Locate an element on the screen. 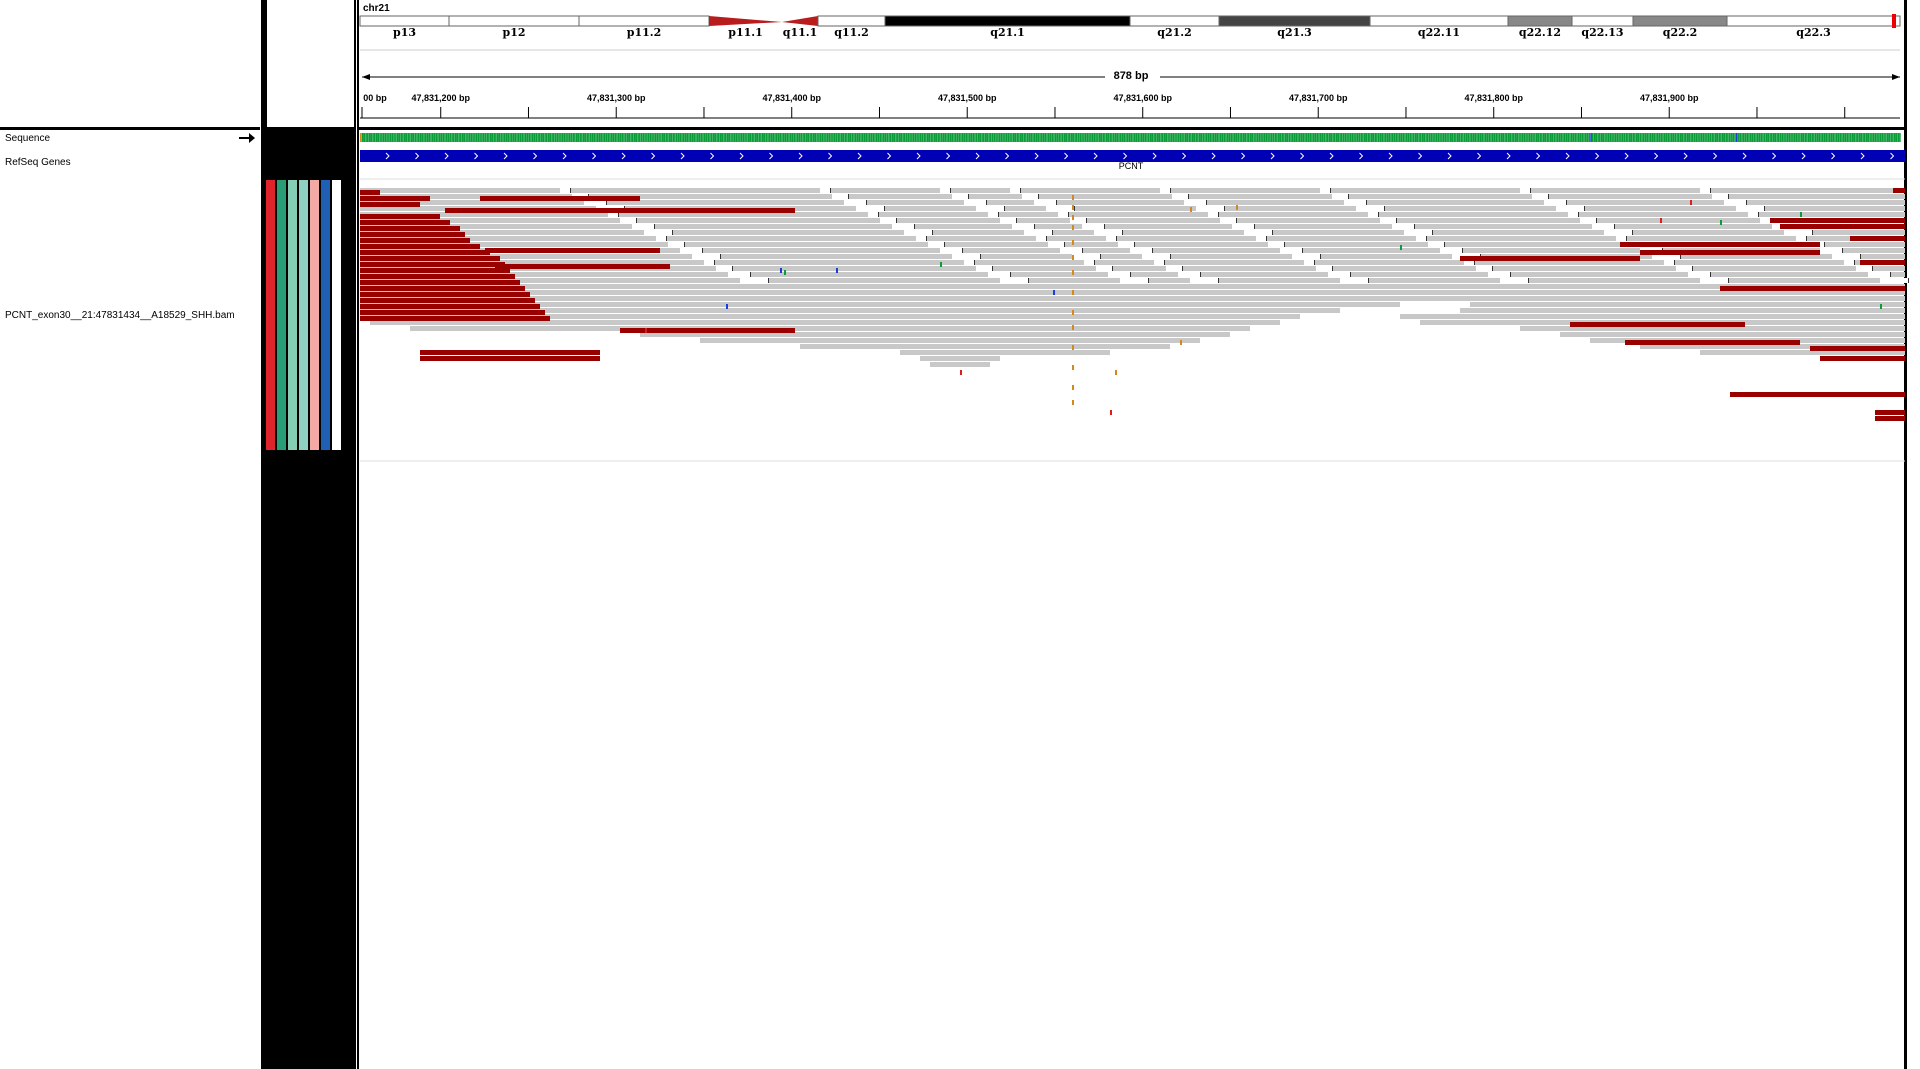 The image size is (1920, 1069). ideogram-current-position is located at coordinates (1894, 21).